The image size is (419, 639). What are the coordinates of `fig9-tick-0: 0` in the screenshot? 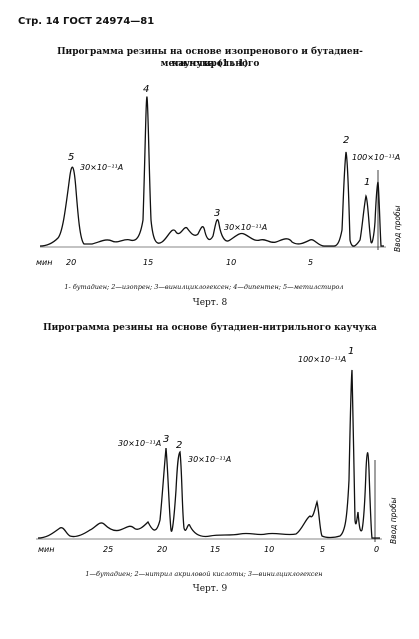 It's located at (376, 549).